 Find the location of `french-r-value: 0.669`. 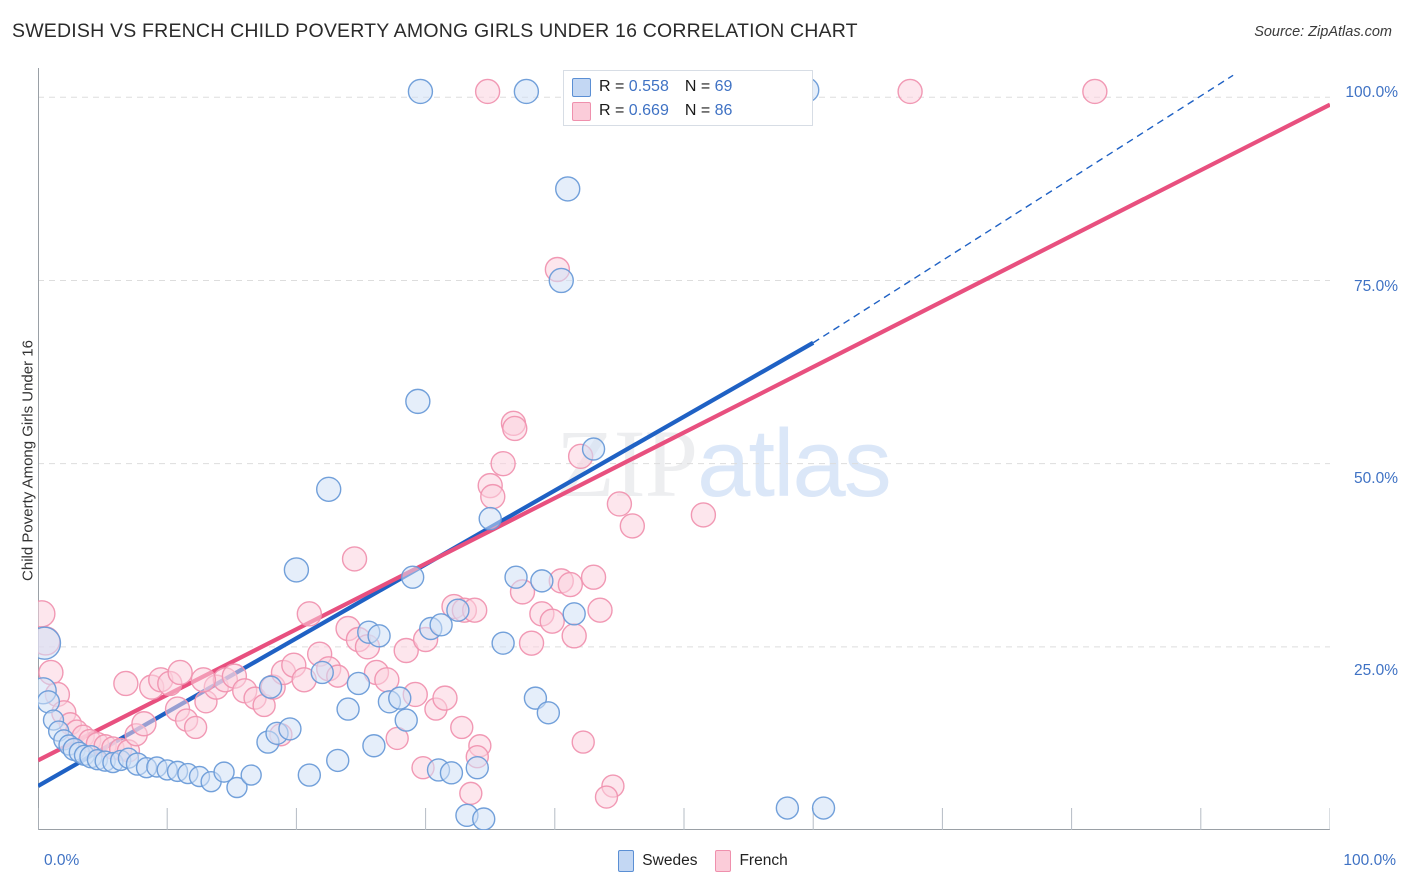

french-r-value: 0.669 is located at coordinates (648, 110).